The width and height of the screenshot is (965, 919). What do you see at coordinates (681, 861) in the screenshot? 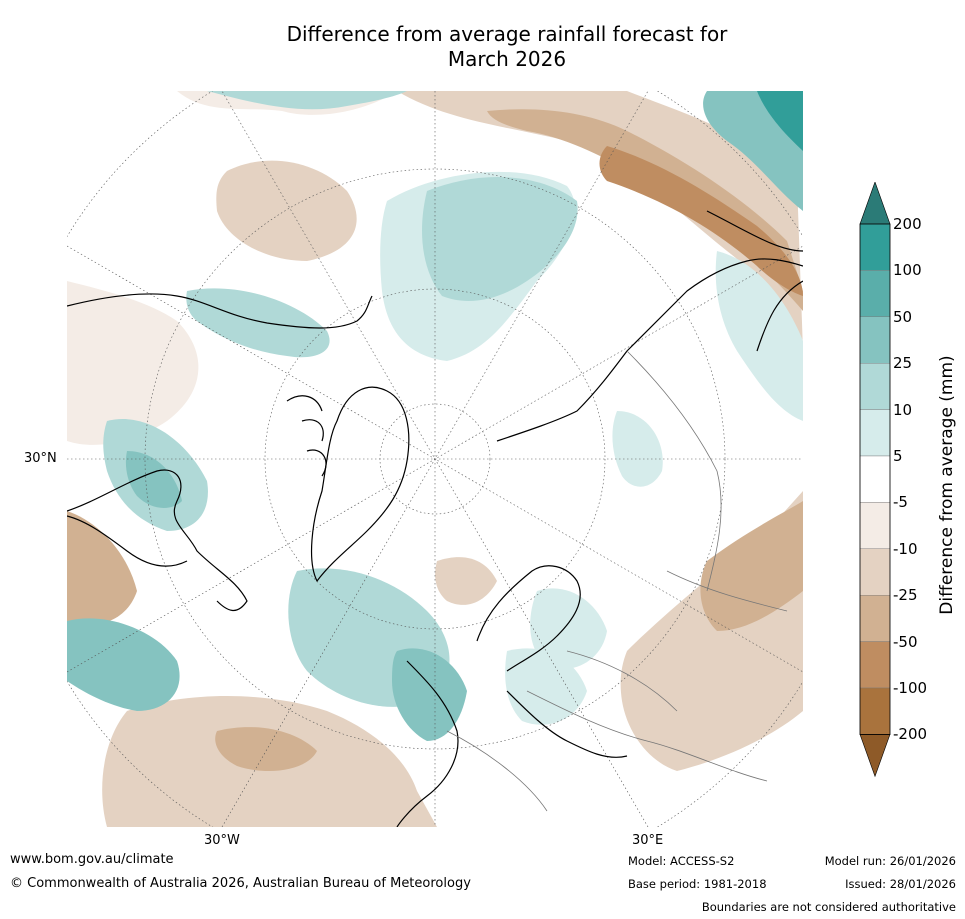
I see `model-name: Model: ACCESS-S2` at bounding box center [681, 861].